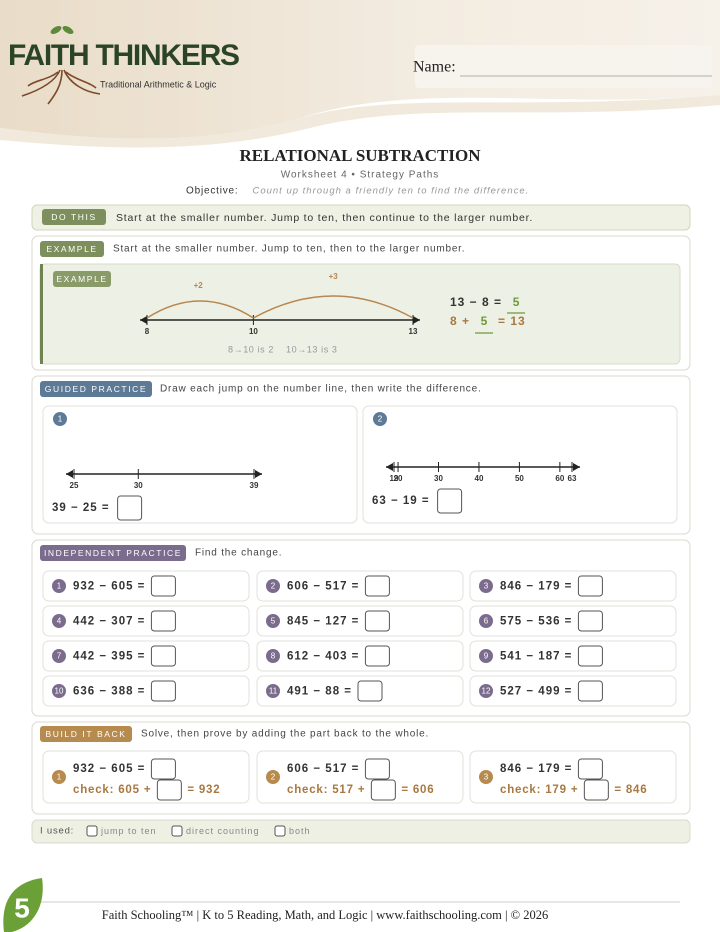 This screenshot has height=932, width=720. I want to click on equation-answer: 5, so click(484, 321).